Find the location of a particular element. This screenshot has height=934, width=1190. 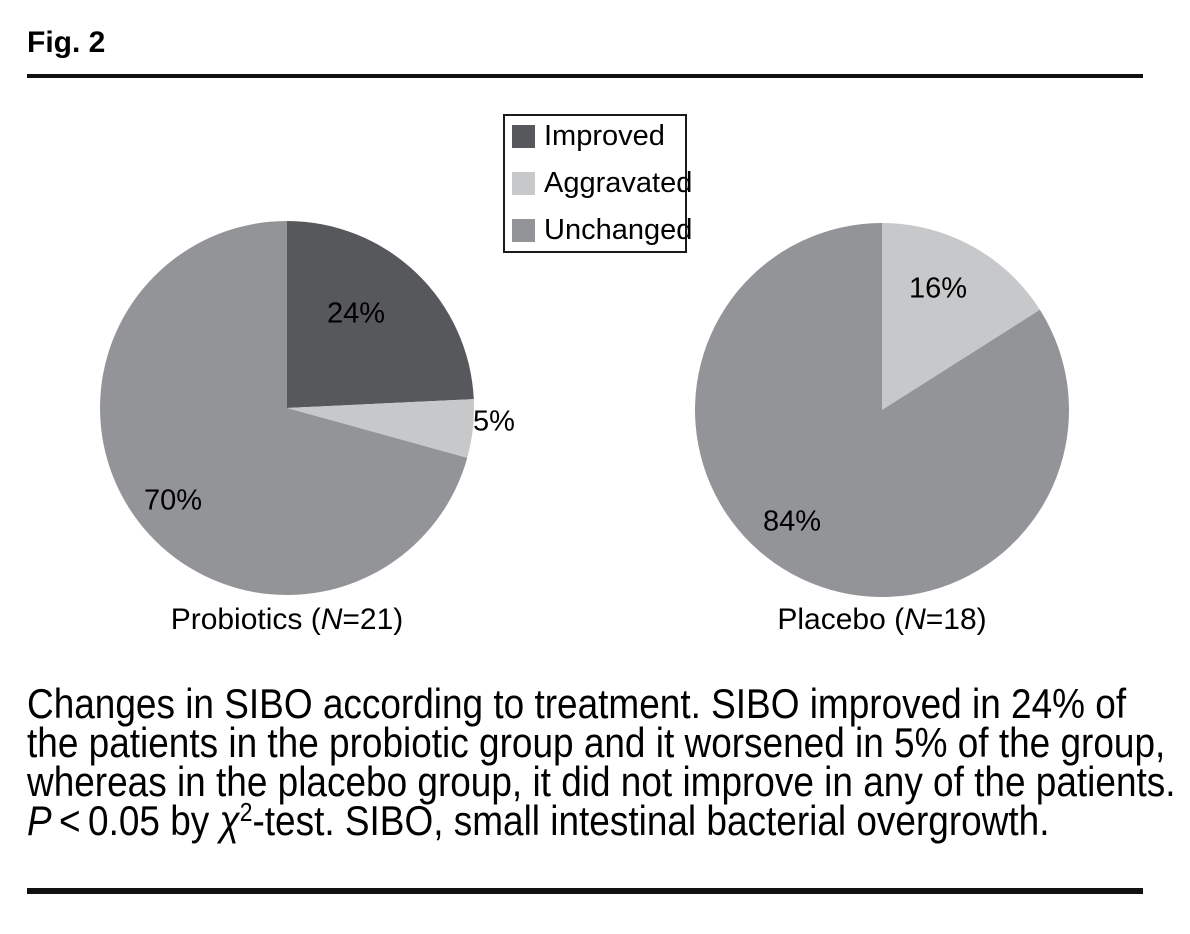

top-rule is located at coordinates (585, 76).